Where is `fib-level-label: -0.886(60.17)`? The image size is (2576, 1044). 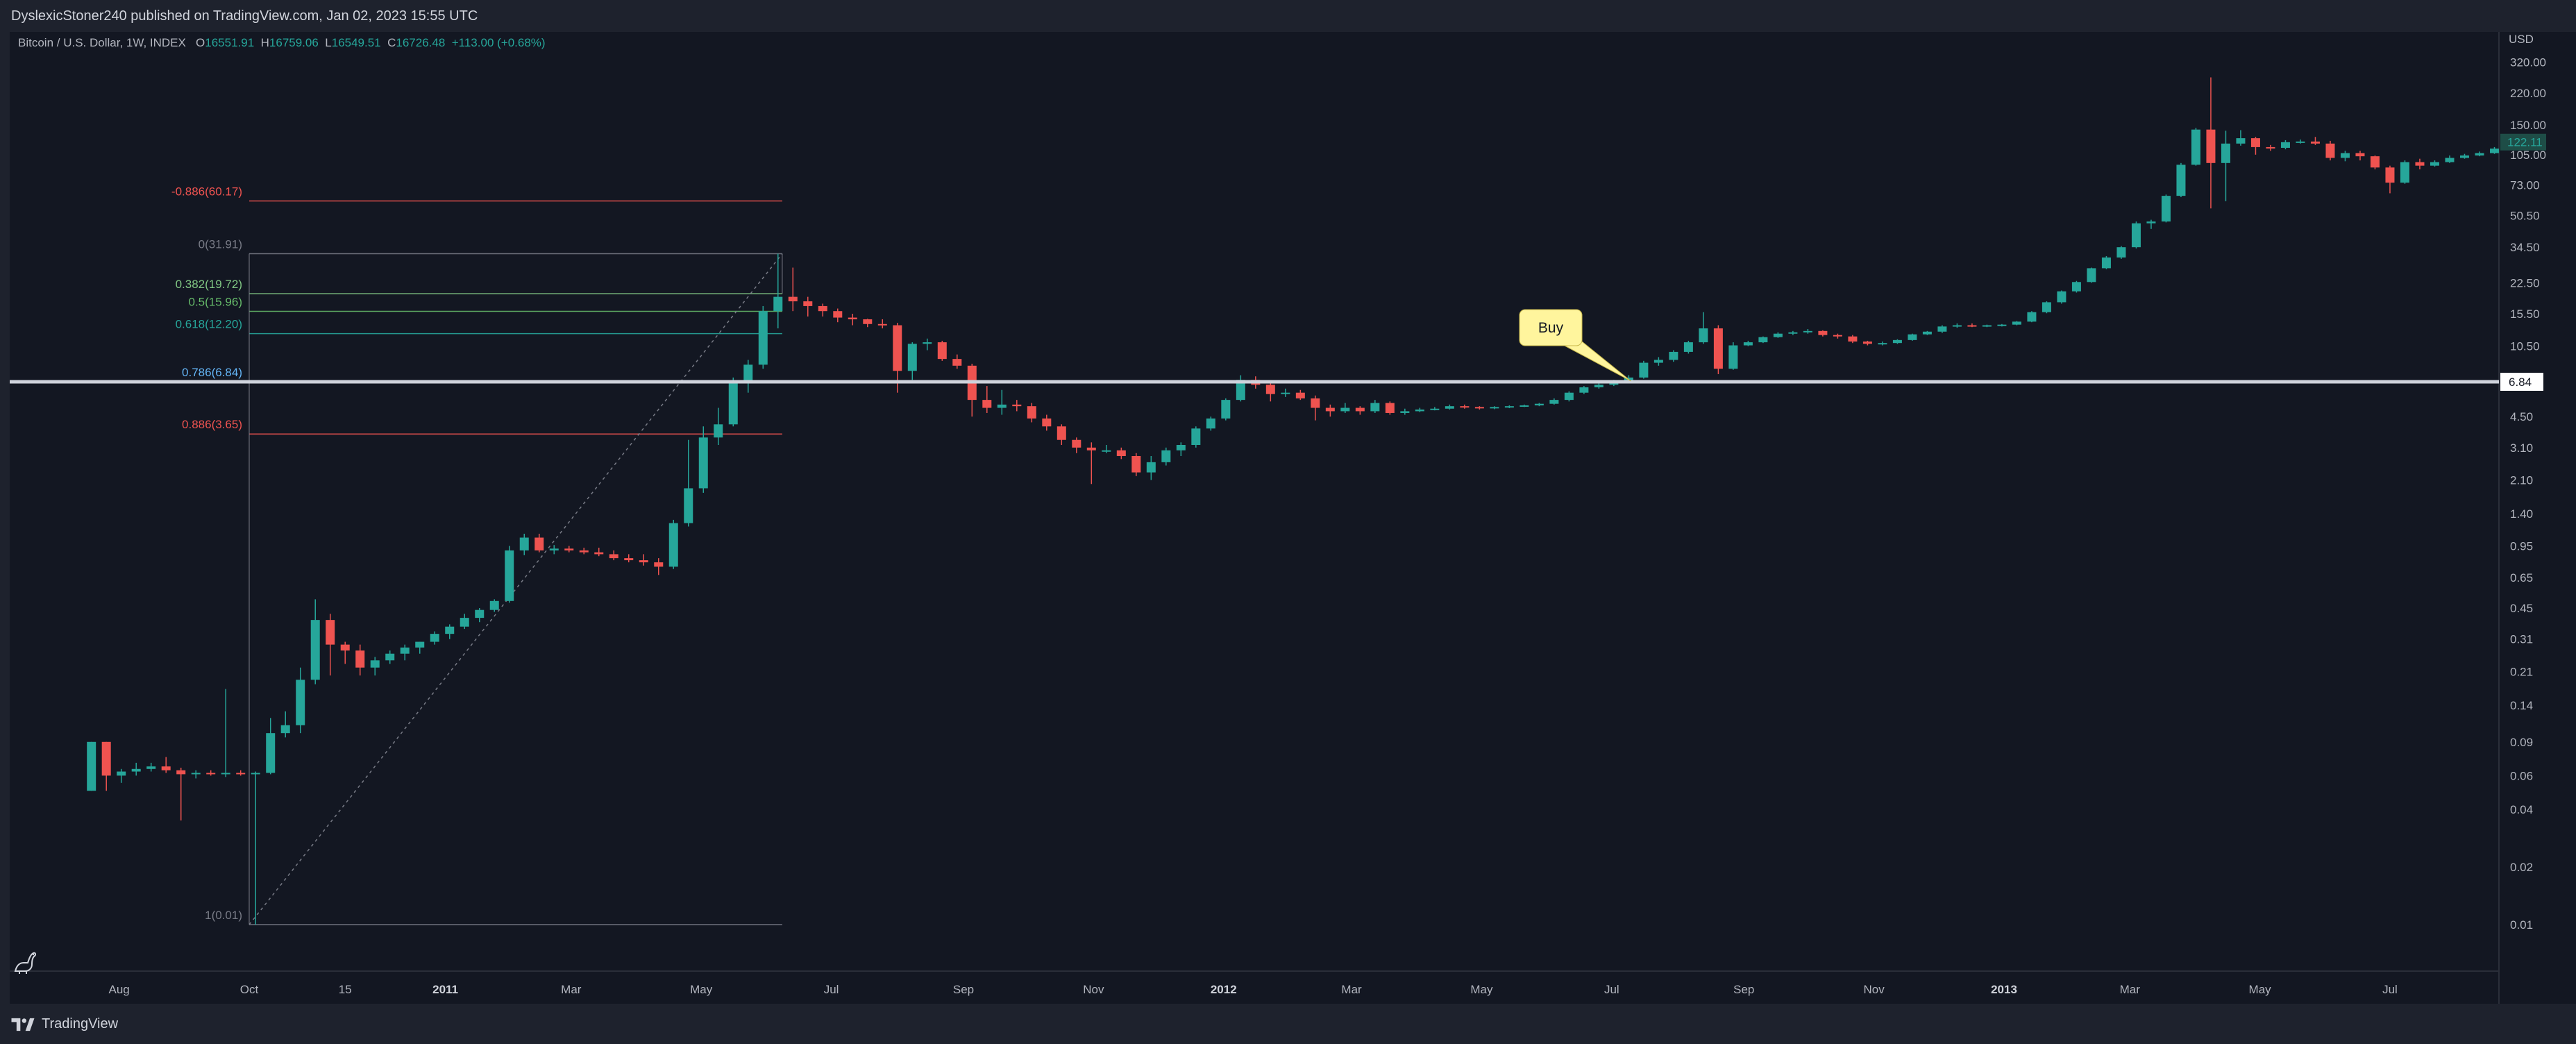 fib-level-label: -0.886(60.17) is located at coordinates (206, 192).